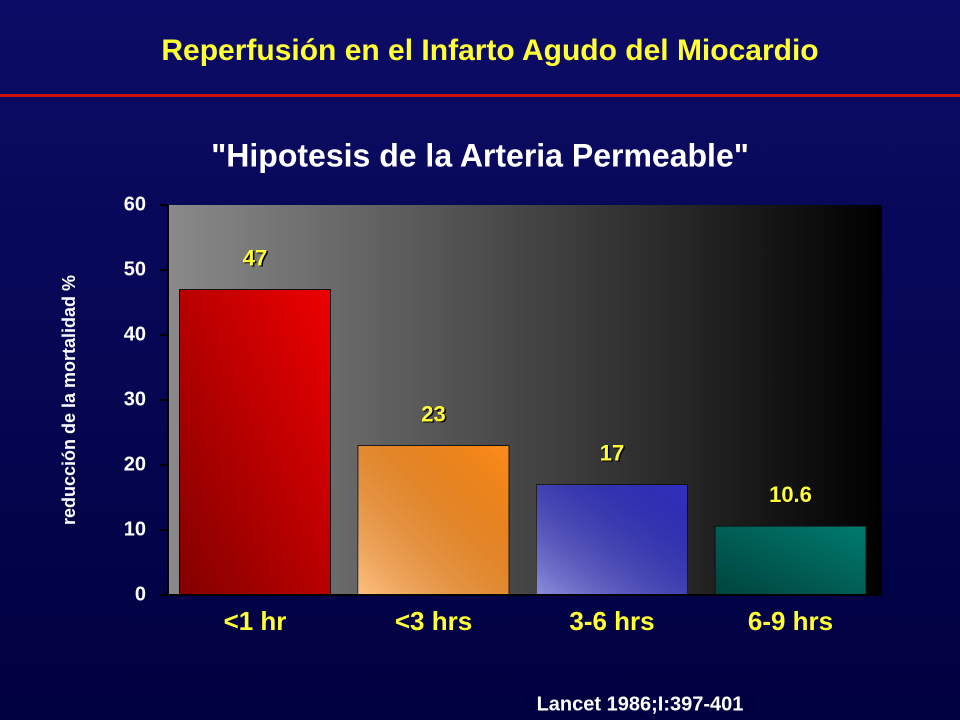 This screenshot has height=720, width=960. Describe the element at coordinates (140, 594) in the screenshot. I see `y-tick-label: 0` at that location.